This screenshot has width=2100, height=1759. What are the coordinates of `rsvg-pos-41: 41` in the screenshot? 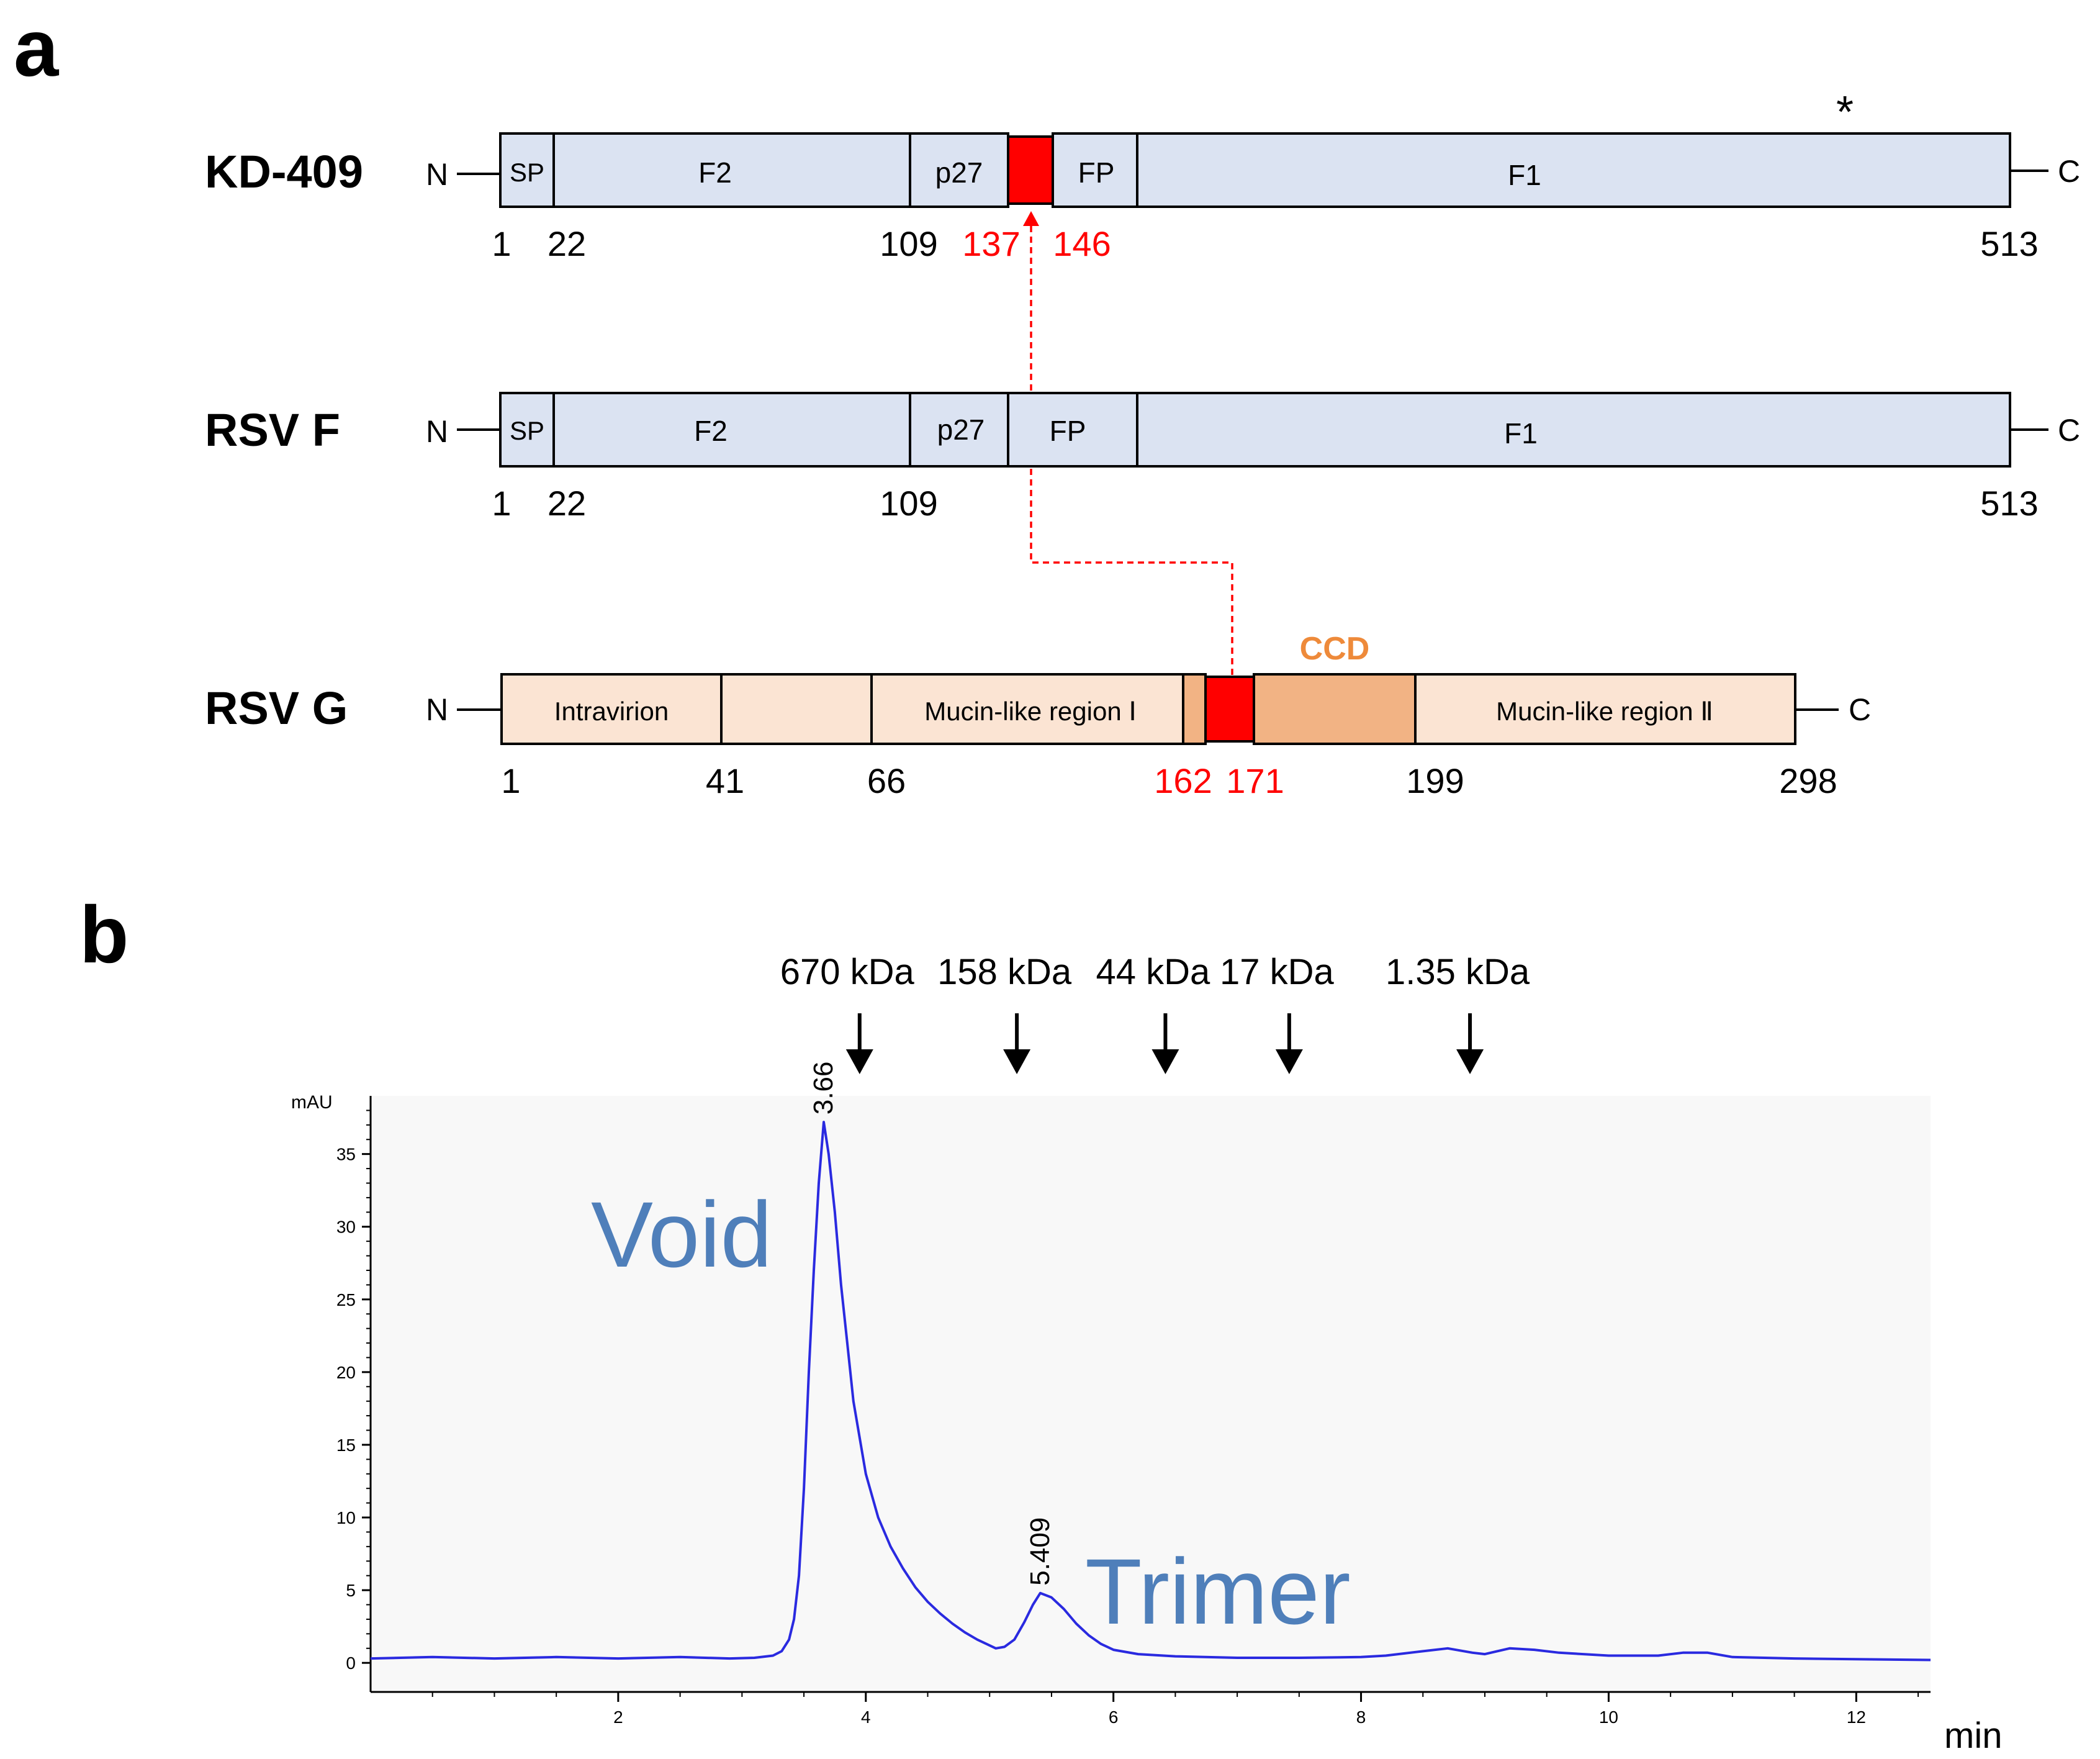 It's located at (725, 780).